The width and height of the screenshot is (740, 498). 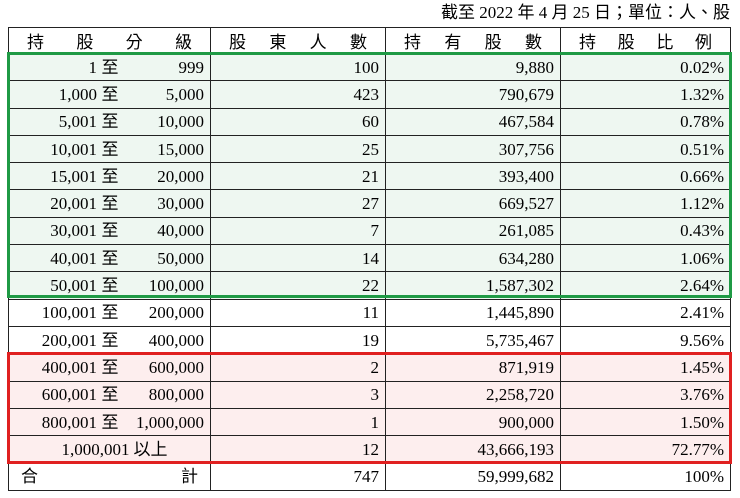 I want to click on range-to: 40,000, so click(x=180, y=231).